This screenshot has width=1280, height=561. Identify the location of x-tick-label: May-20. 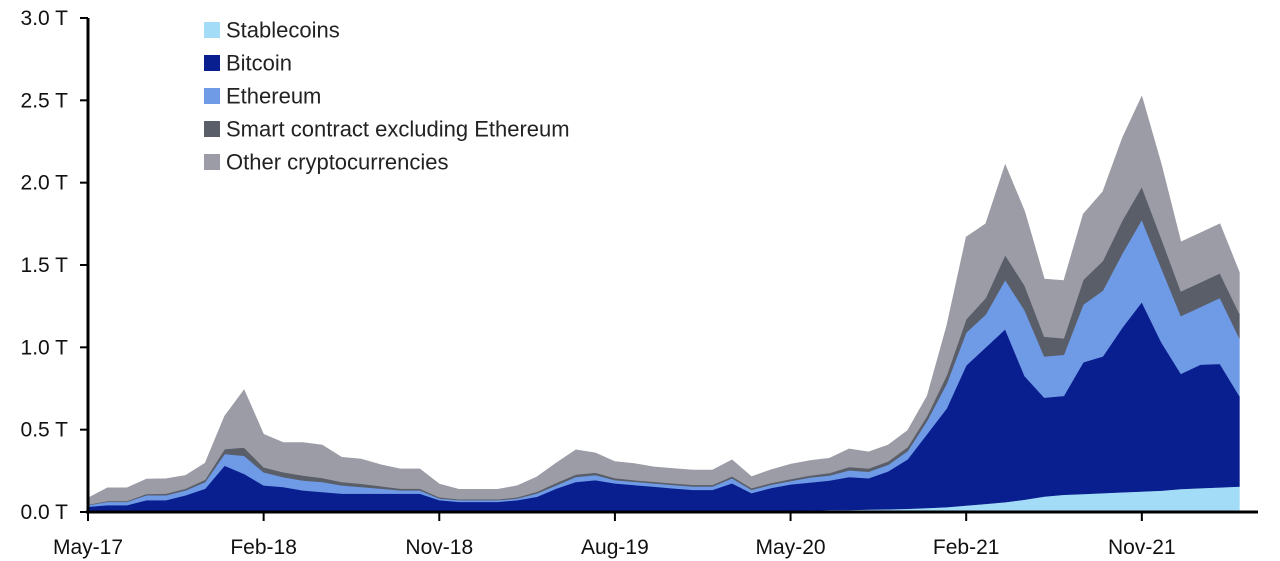
(791, 547).